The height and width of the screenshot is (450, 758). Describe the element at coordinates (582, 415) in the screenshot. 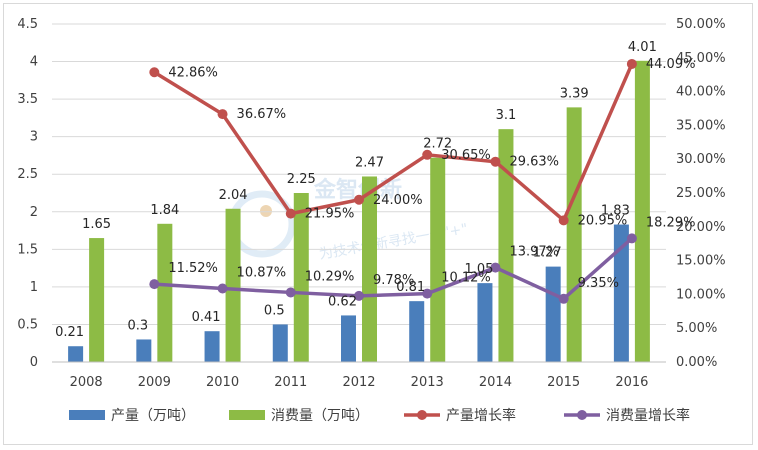

I see `legend-swatch-marker` at that location.